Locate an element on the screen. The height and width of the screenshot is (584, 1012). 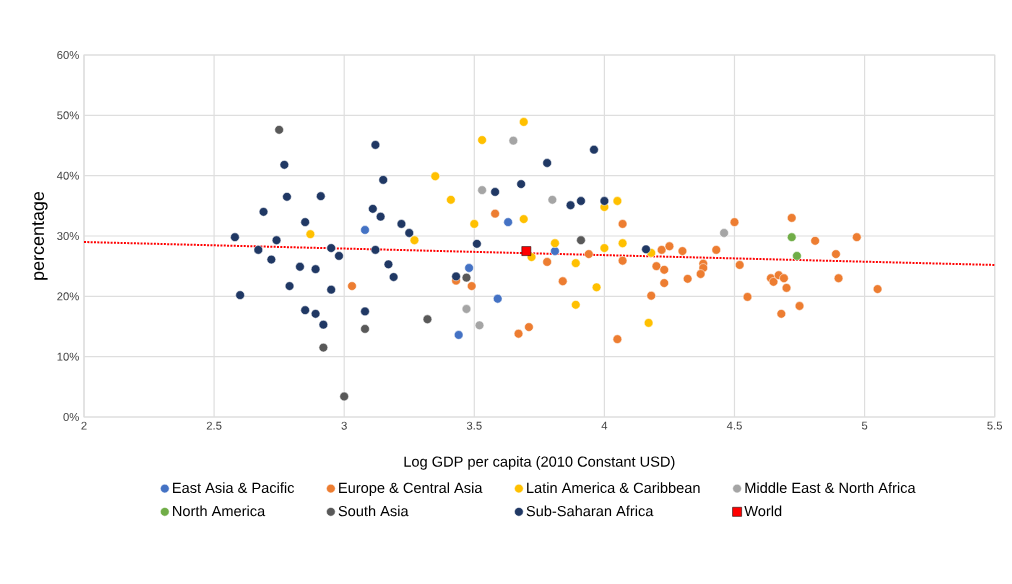
x-tick-label: 5.5 is located at coordinates (995, 425).